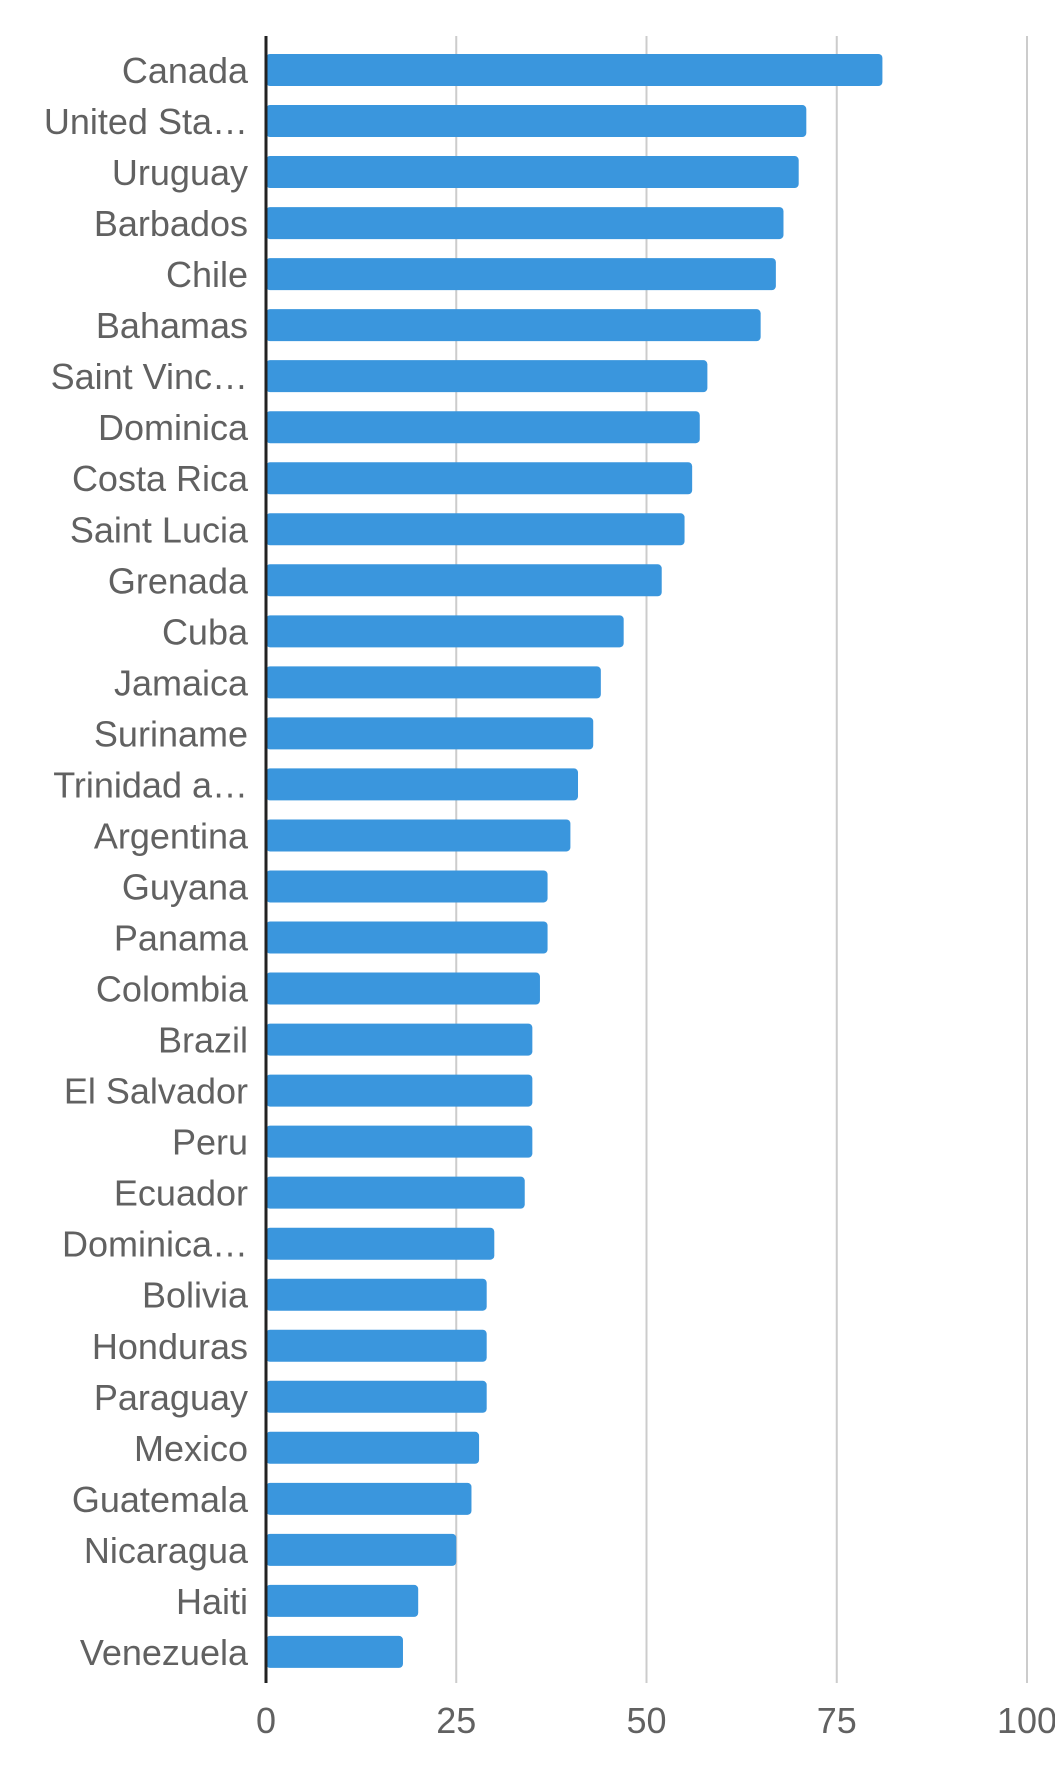  I want to click on category-label: Chile, so click(207, 274).